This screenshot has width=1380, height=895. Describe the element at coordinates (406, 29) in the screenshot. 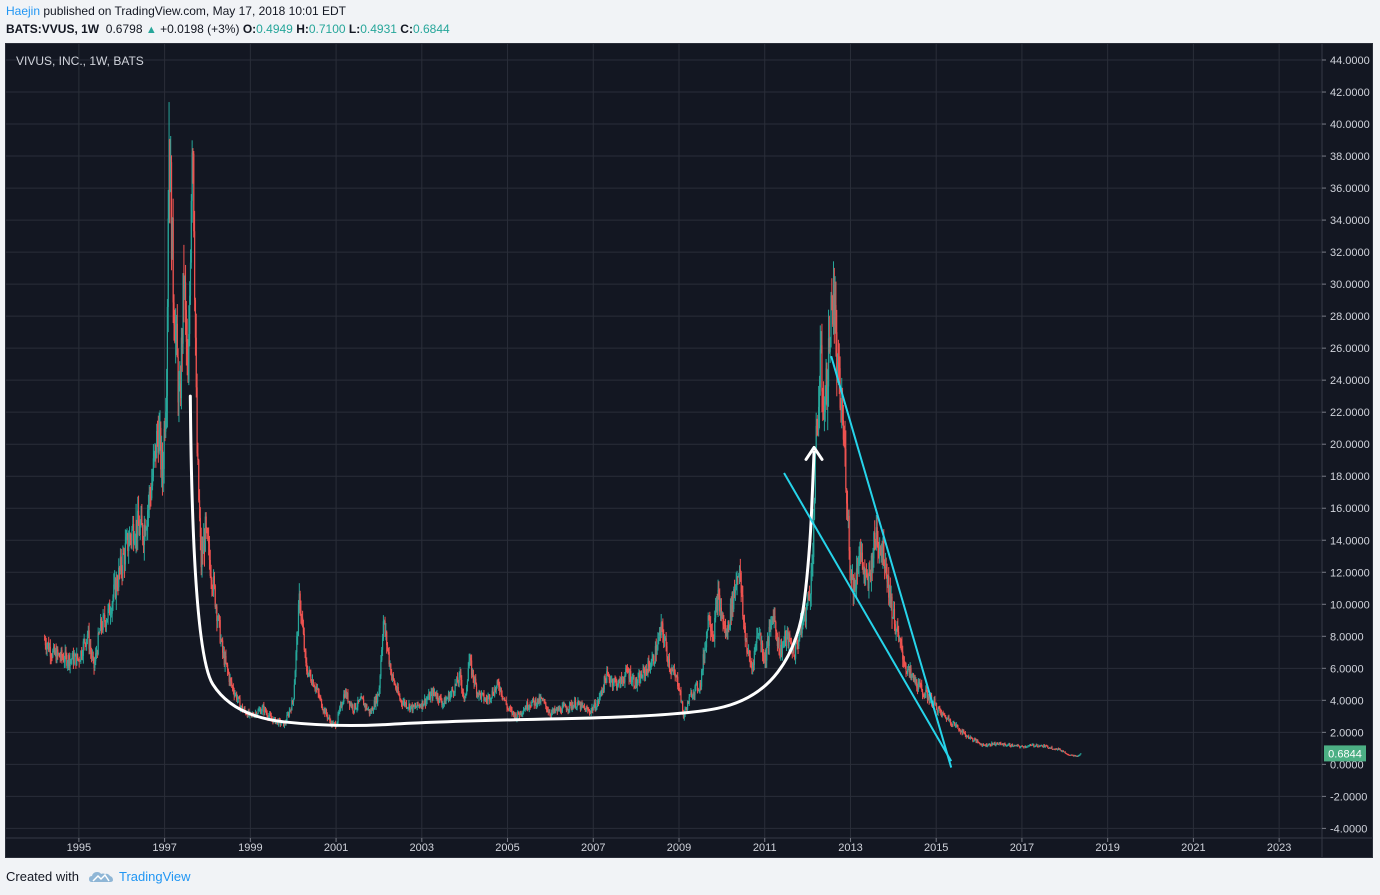

I see `close-label: C:` at that location.